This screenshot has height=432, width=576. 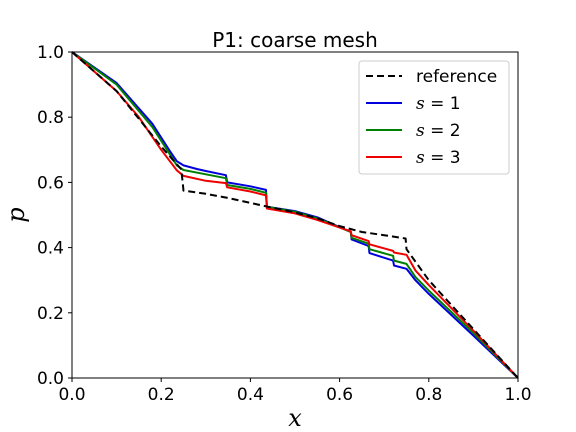 I want to click on x-axis-label: x, so click(x=295, y=418).